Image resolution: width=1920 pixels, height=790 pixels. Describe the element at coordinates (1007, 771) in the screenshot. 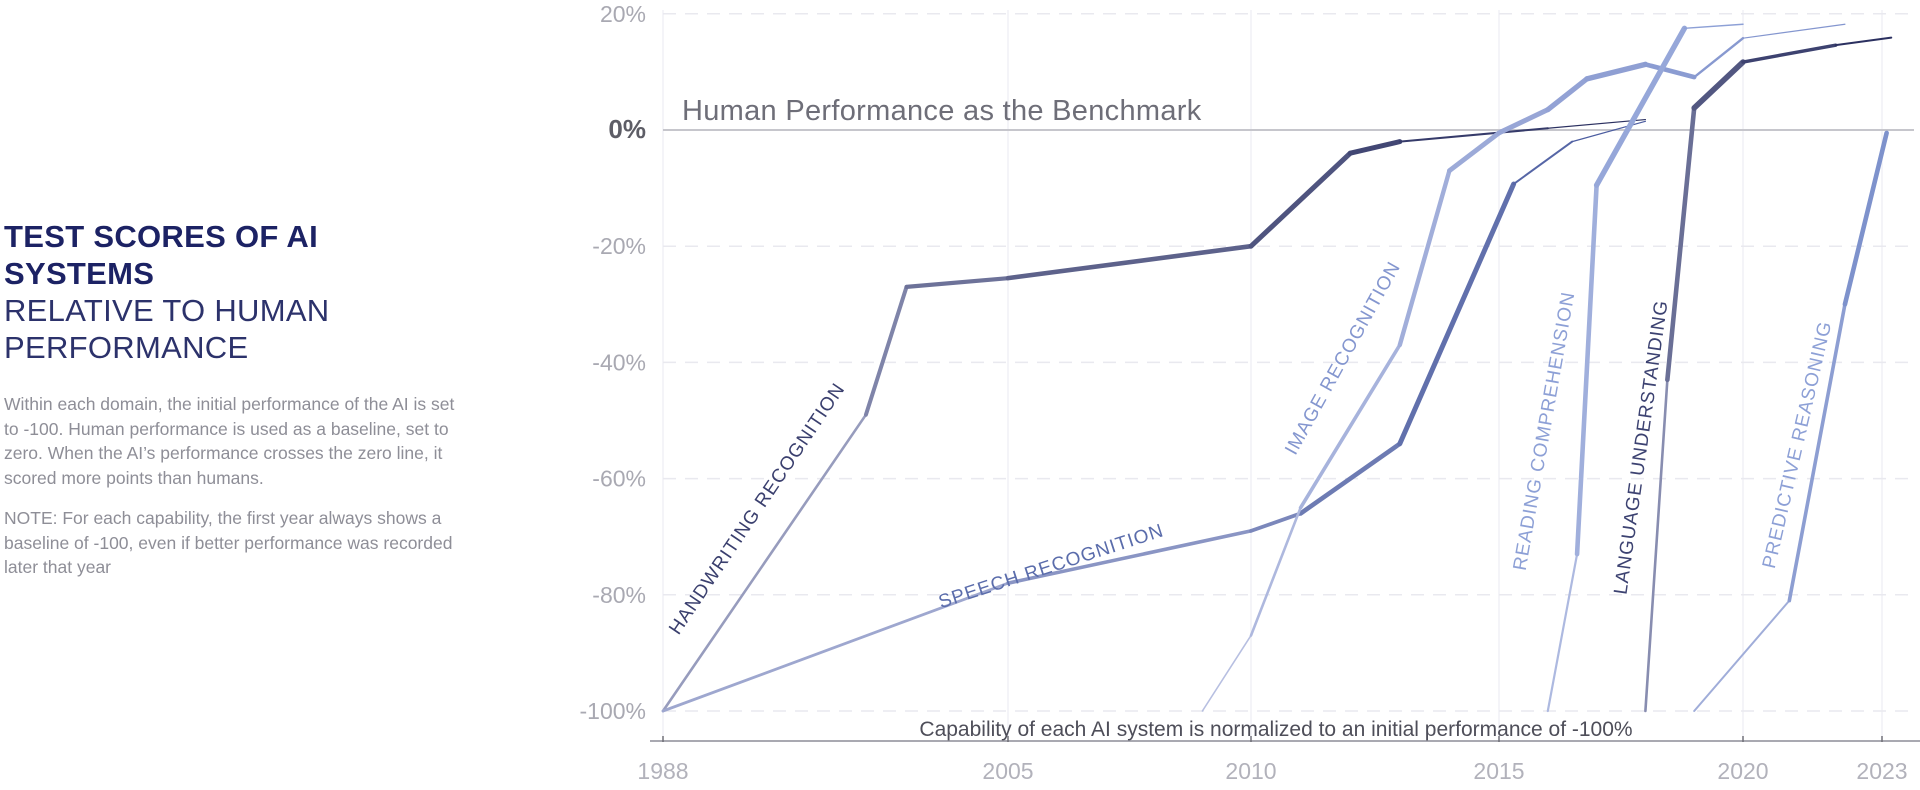

I see `x-tick-label-2005: 2005` at that location.